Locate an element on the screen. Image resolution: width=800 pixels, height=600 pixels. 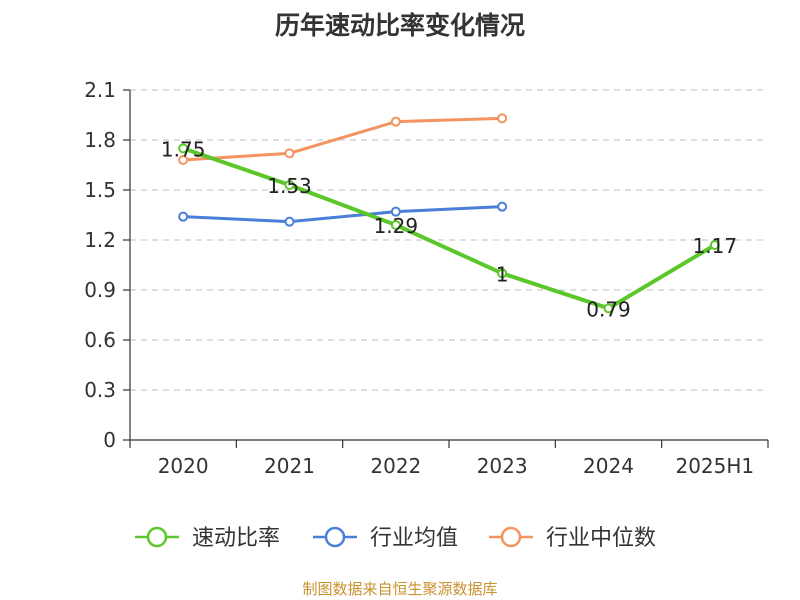
y-tick-label: 1.8 is located at coordinates (100, 140).